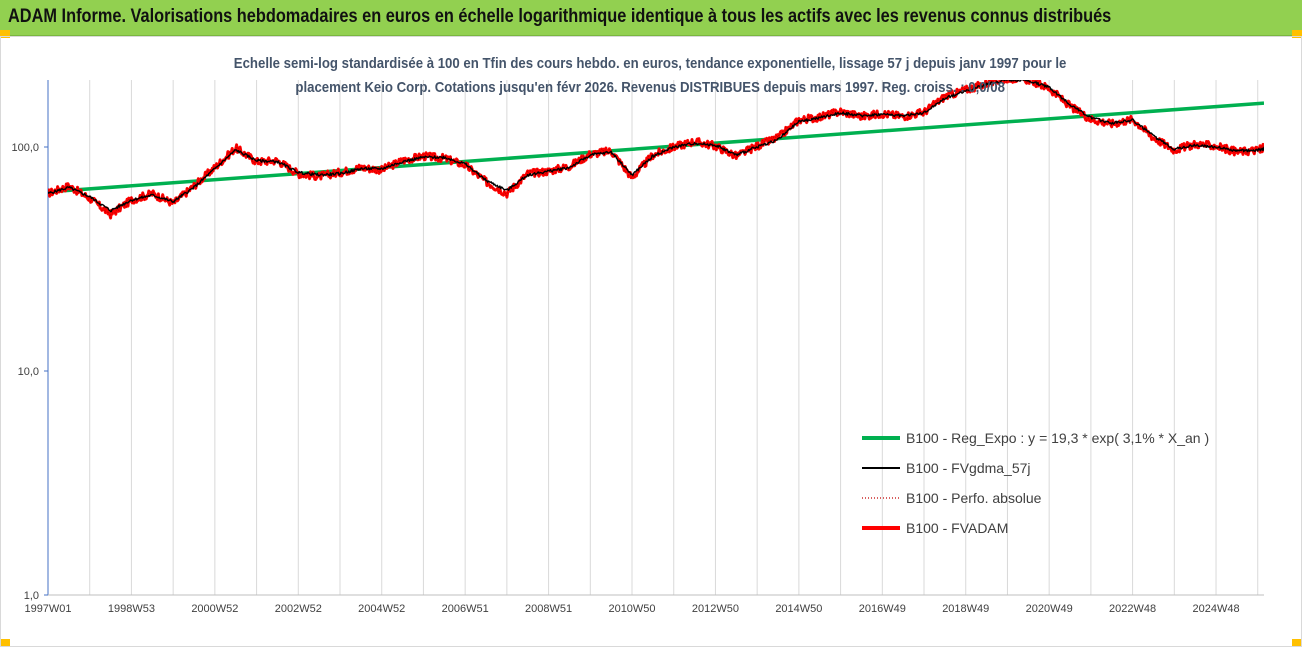 The height and width of the screenshot is (647, 1302). Describe the element at coordinates (957, 528) in the screenshot. I see `legend-label: B100 - FVADAM` at that location.